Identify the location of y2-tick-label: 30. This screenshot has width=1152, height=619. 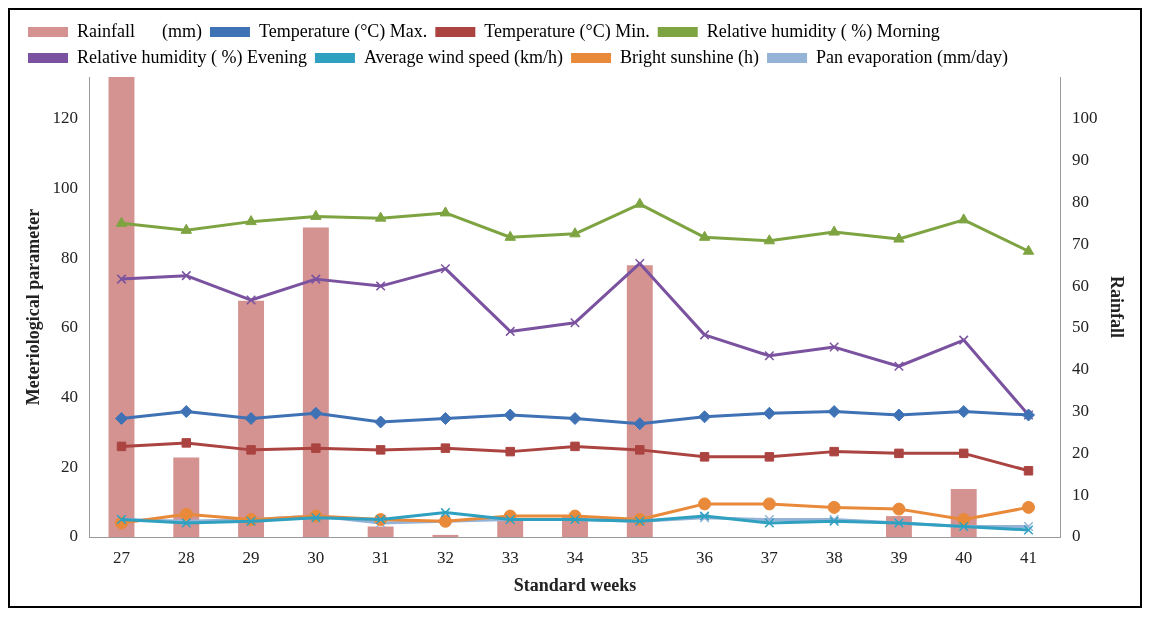
(1080, 411).